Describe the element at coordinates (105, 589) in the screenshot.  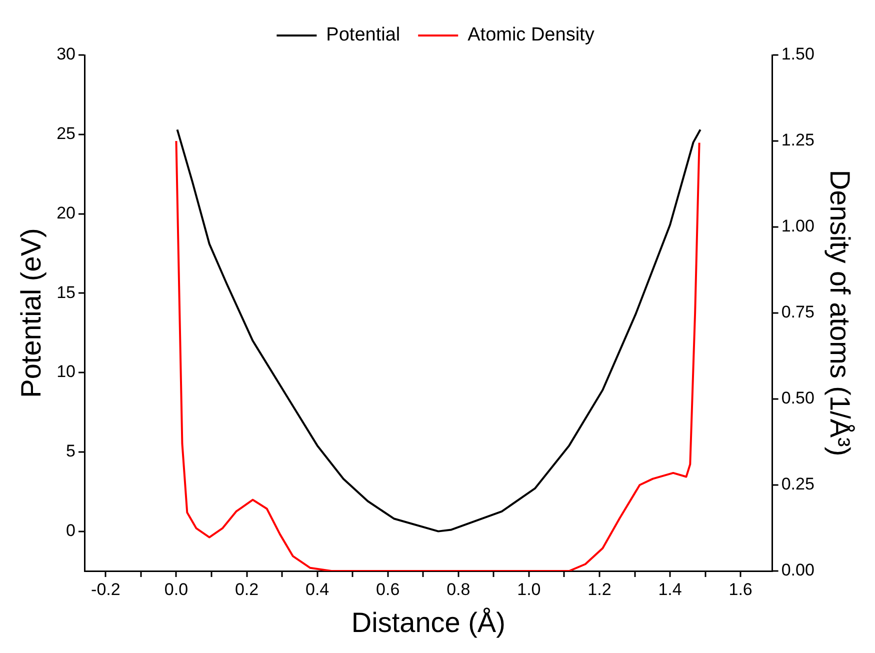
I see `x-tick-label: -0.2` at that location.